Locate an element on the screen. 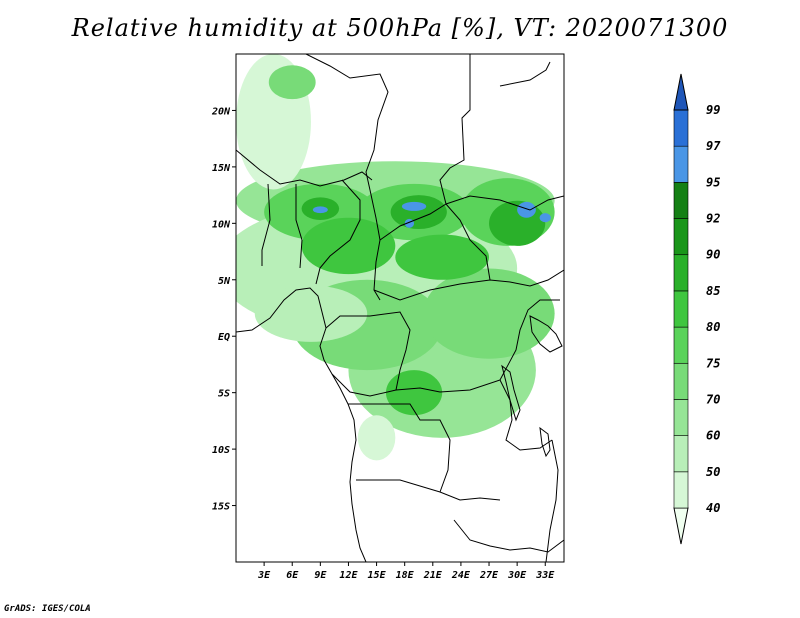  lon-tick-label: 33E is located at coordinates (545, 575).